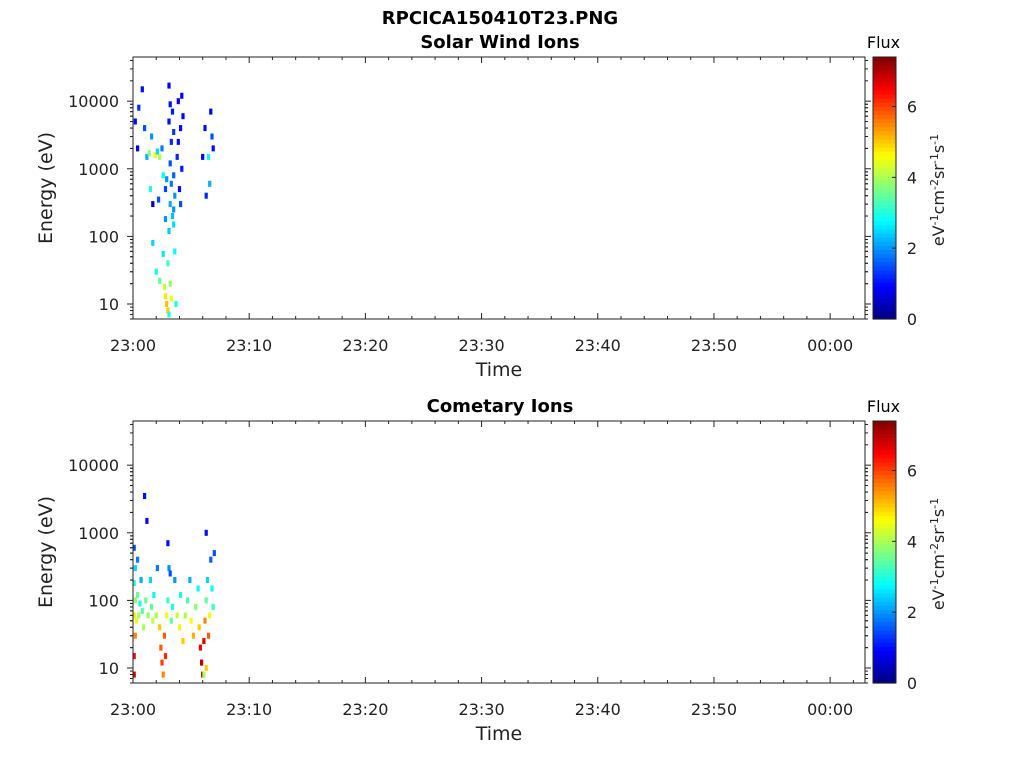  What do you see at coordinates (912, 541) in the screenshot?
I see `colorbar-tick-label: 4` at bounding box center [912, 541].